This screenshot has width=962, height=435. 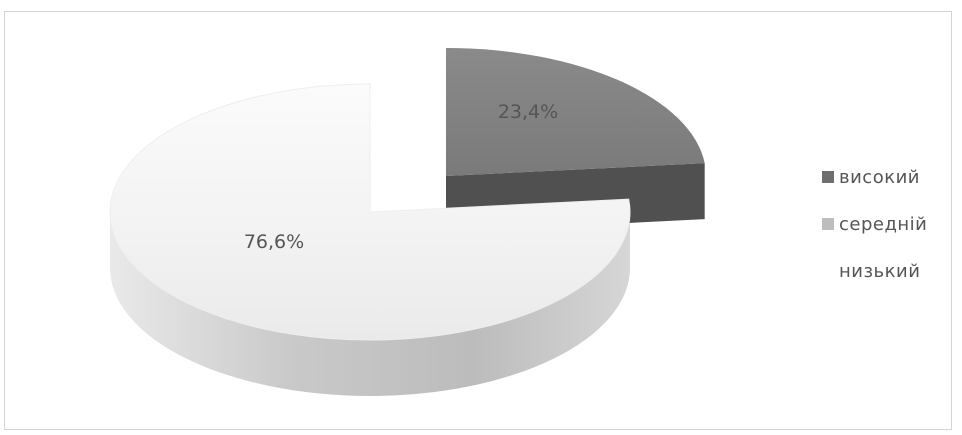 What do you see at coordinates (883, 224) in the screenshot?
I see `legend-label-1: середній` at bounding box center [883, 224].